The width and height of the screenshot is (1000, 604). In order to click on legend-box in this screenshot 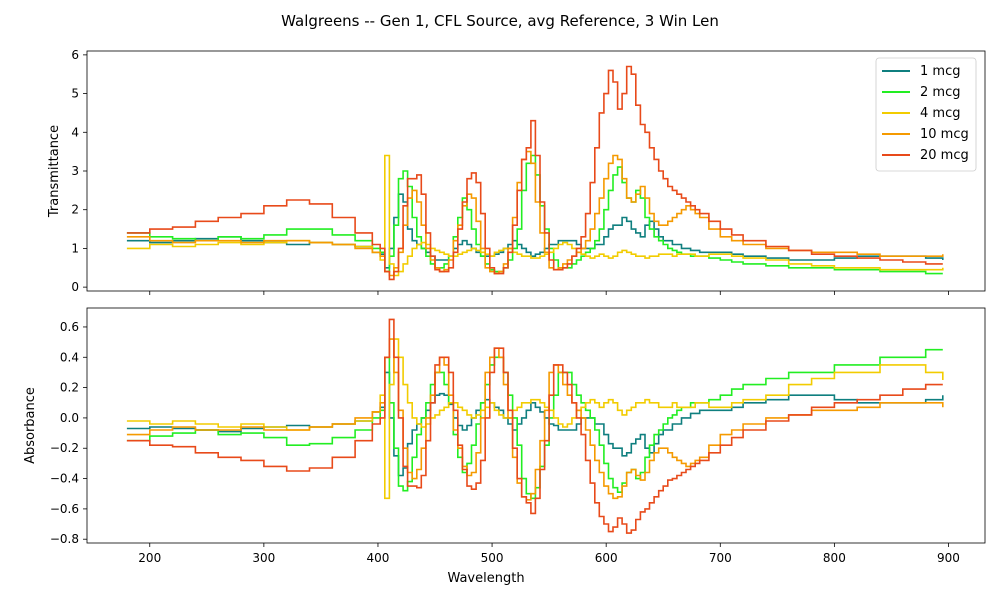, I will do `click(926, 114)`.